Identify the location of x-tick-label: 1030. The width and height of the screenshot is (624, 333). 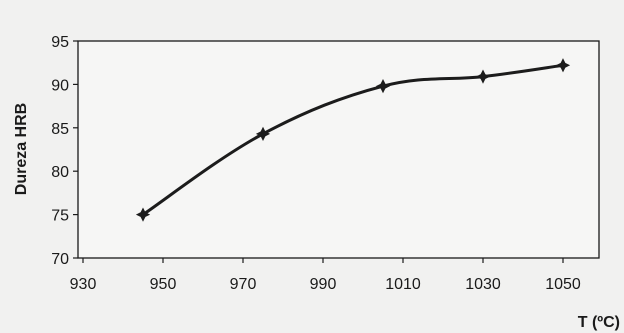
(483, 284).